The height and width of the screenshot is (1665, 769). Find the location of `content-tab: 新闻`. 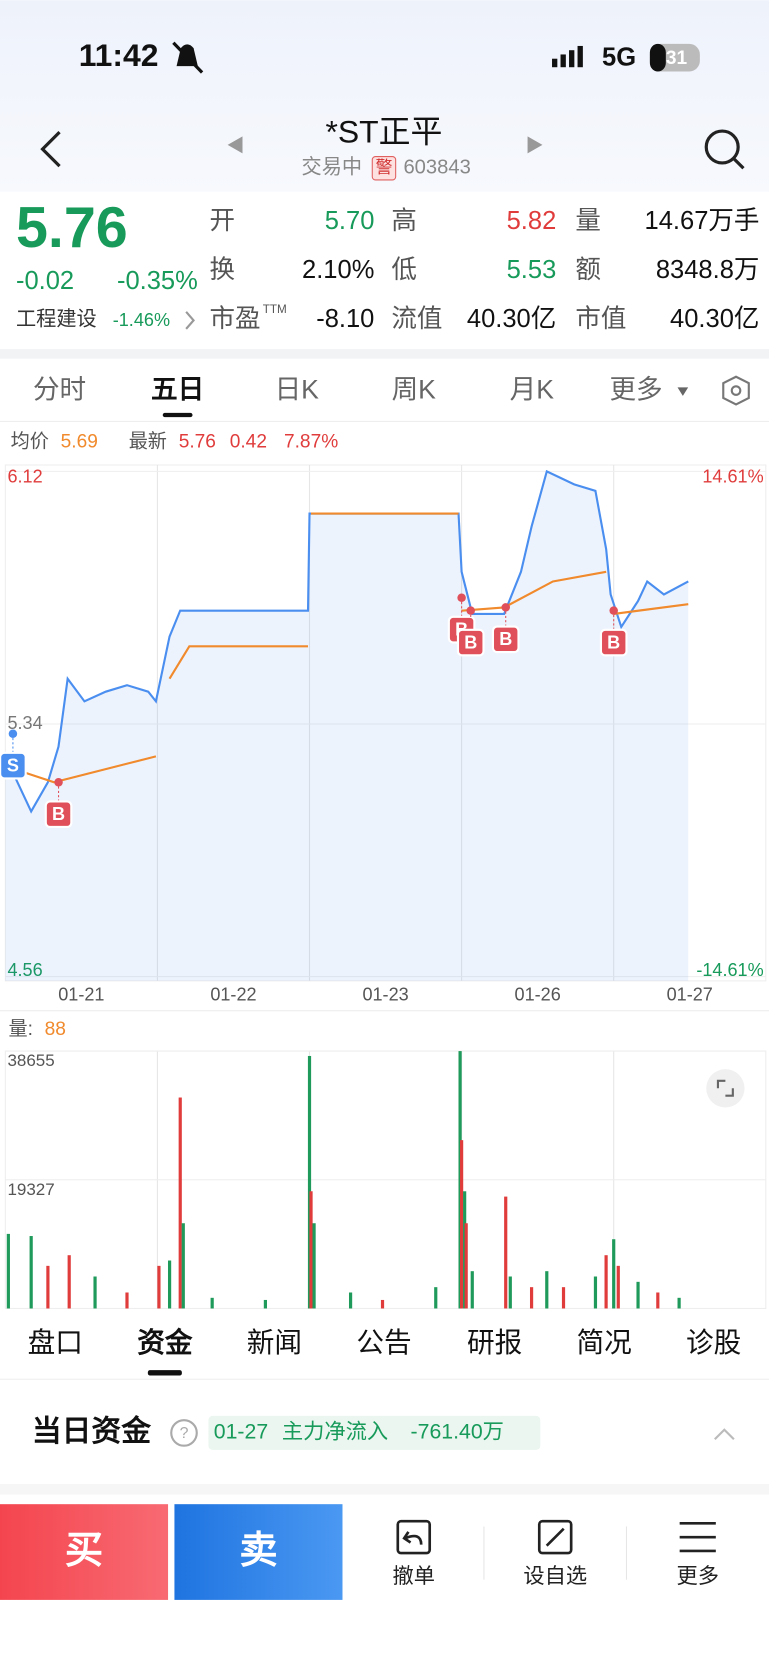

content-tab: 新闻 is located at coordinates (274, 1342).